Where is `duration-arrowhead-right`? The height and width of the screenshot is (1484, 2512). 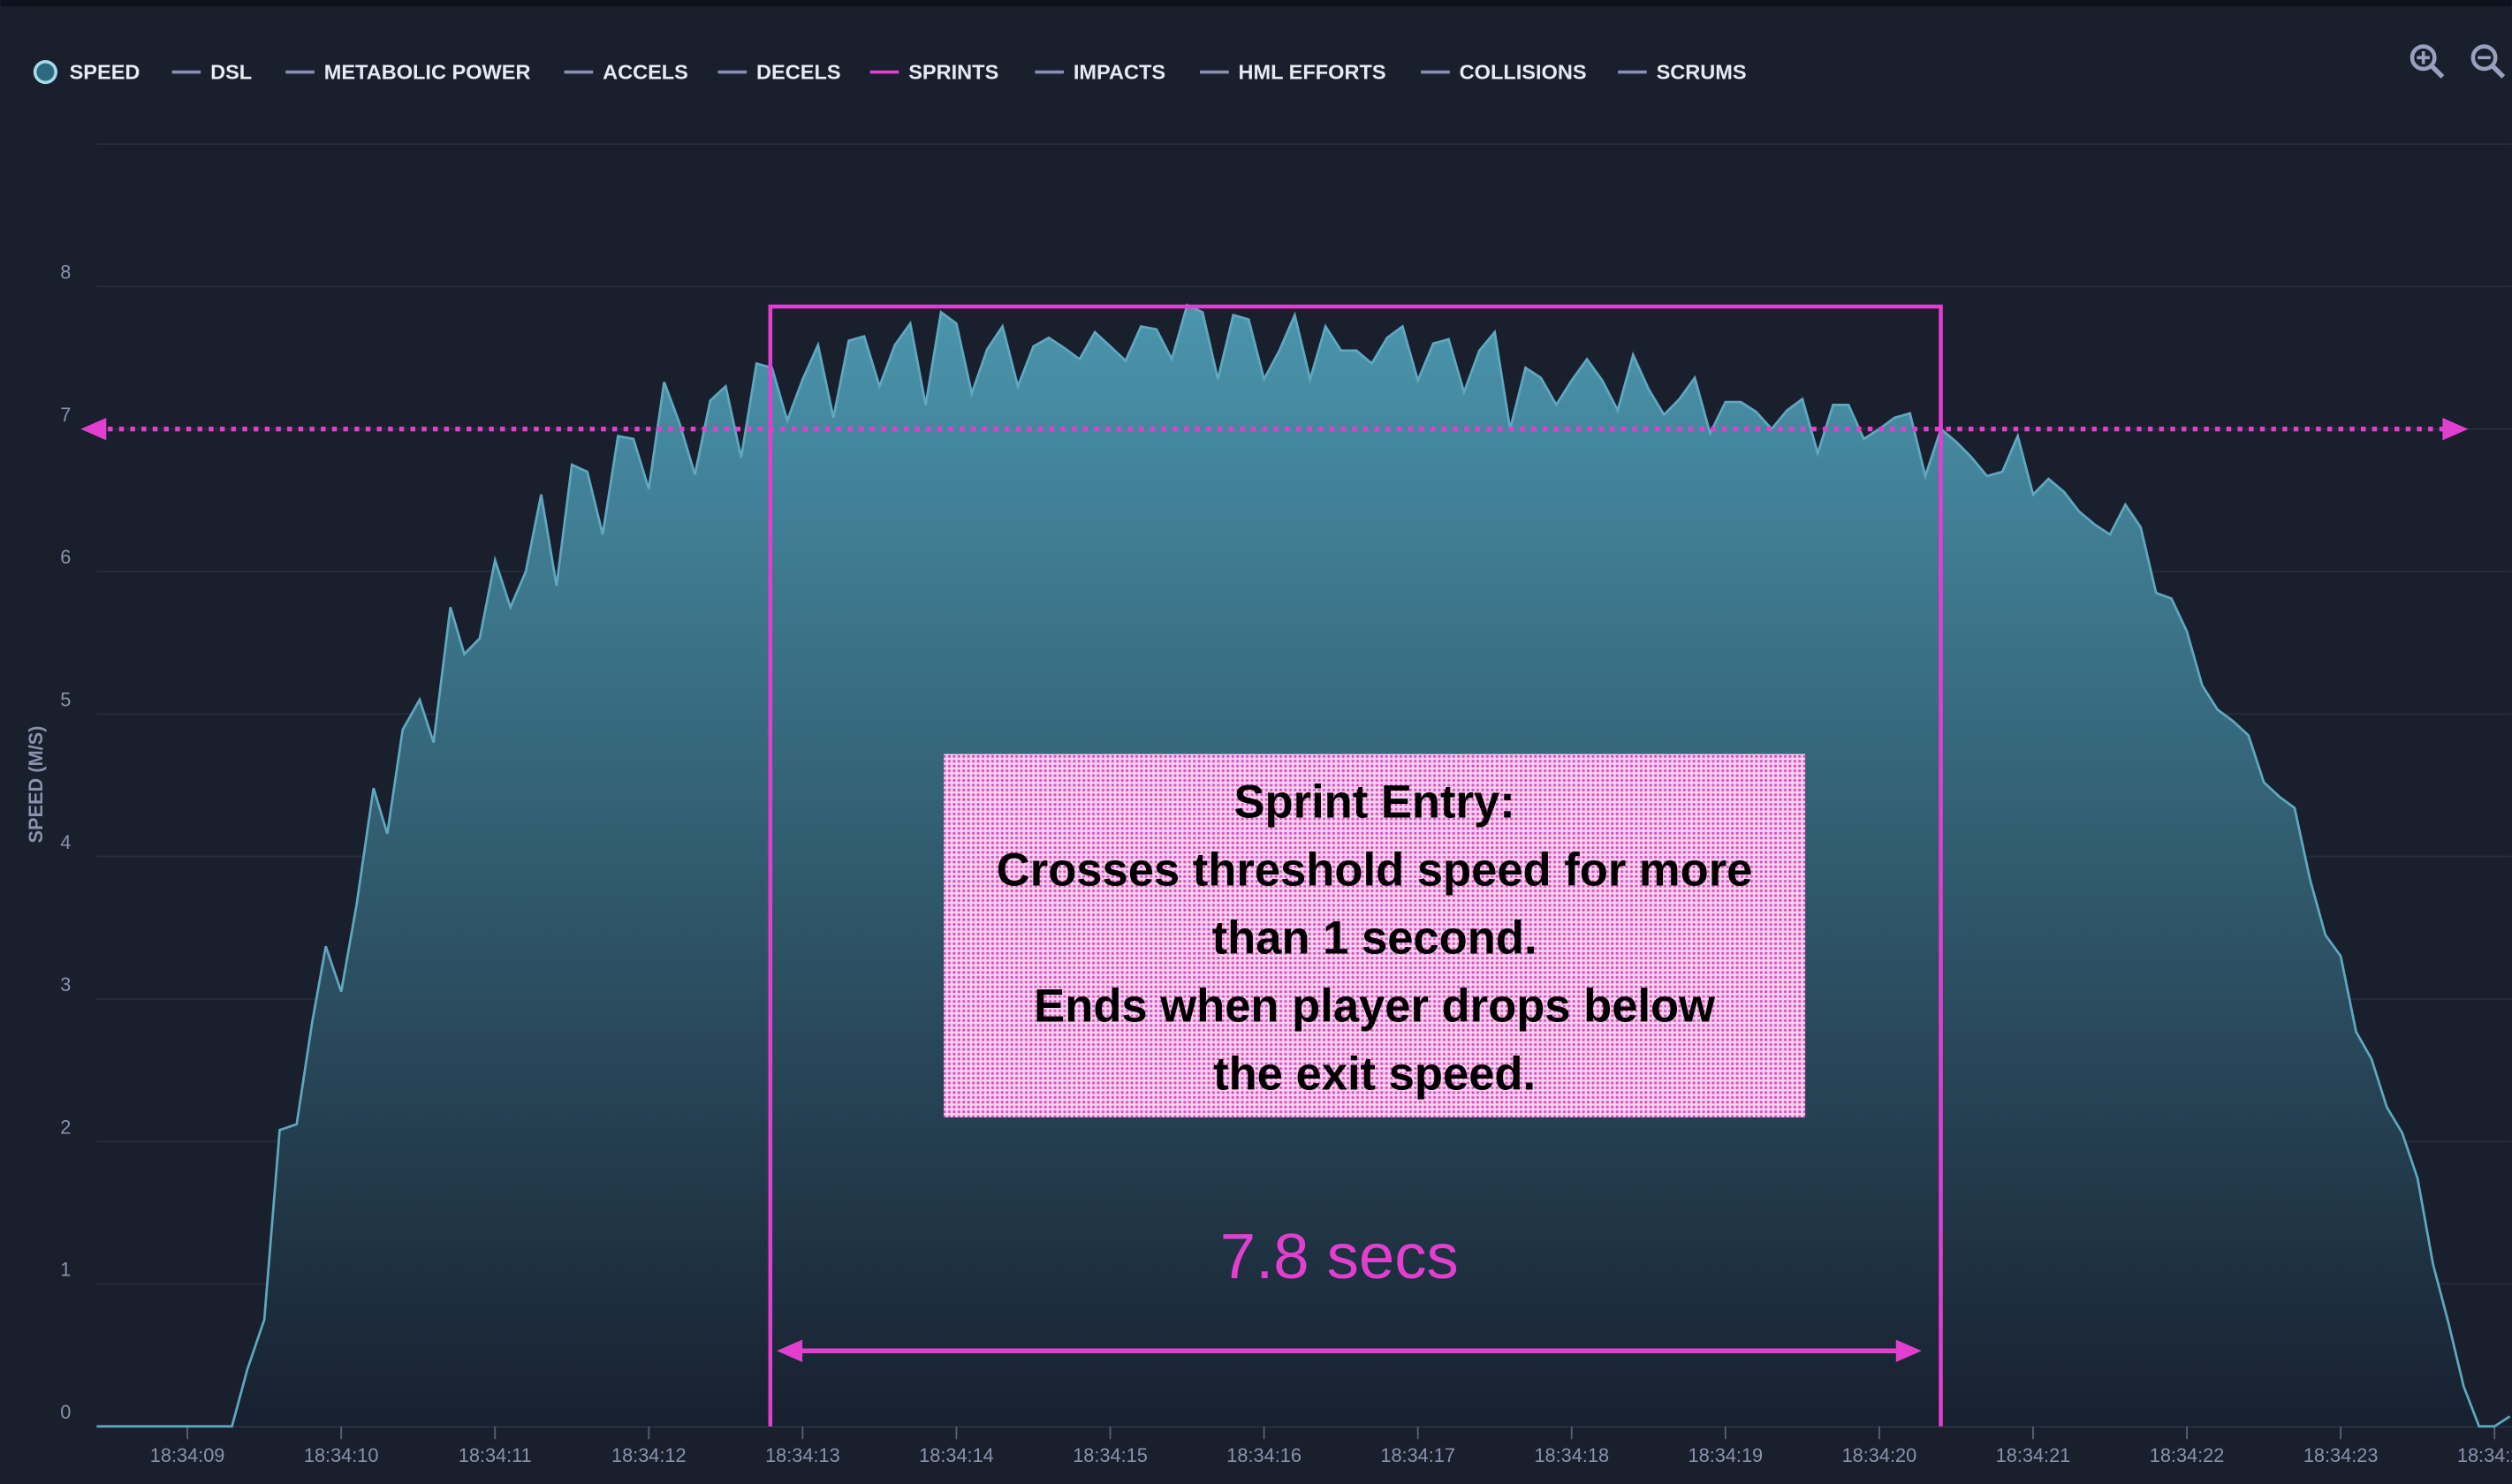
duration-arrowhead-right is located at coordinates (1908, 1350).